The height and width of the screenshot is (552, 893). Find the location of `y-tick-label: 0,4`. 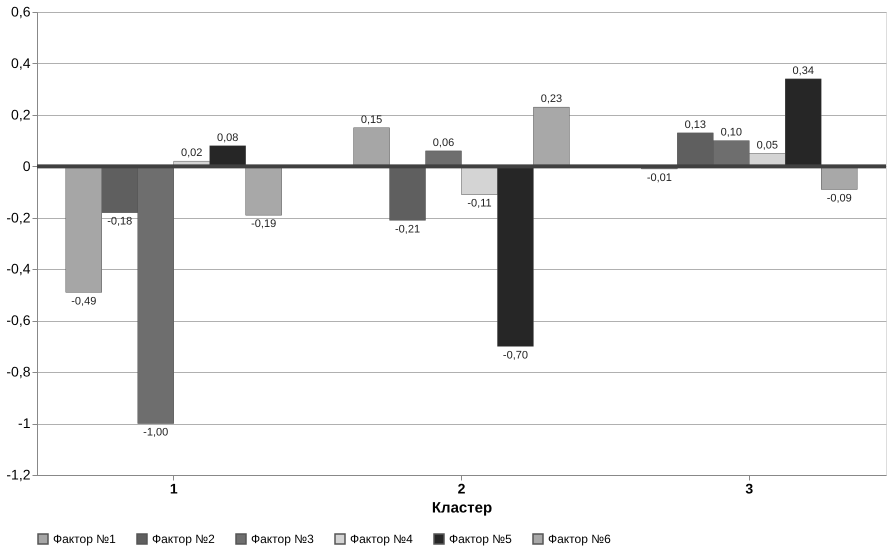

y-tick-label: 0,4 is located at coordinates (21, 62).